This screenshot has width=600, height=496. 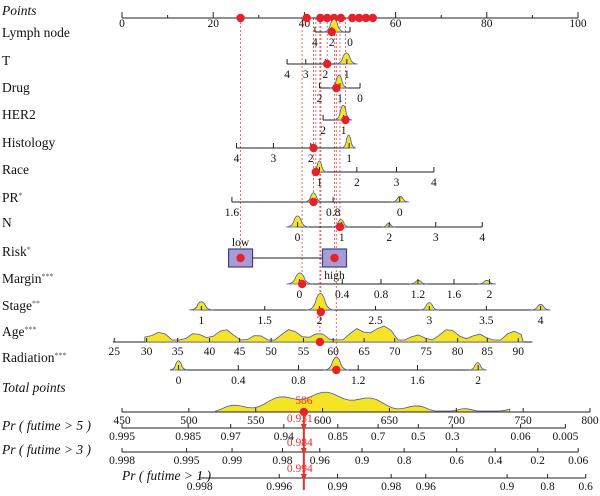 What do you see at coordinates (36, 32) in the screenshot?
I see `label-lymph: Lymph node` at bounding box center [36, 32].